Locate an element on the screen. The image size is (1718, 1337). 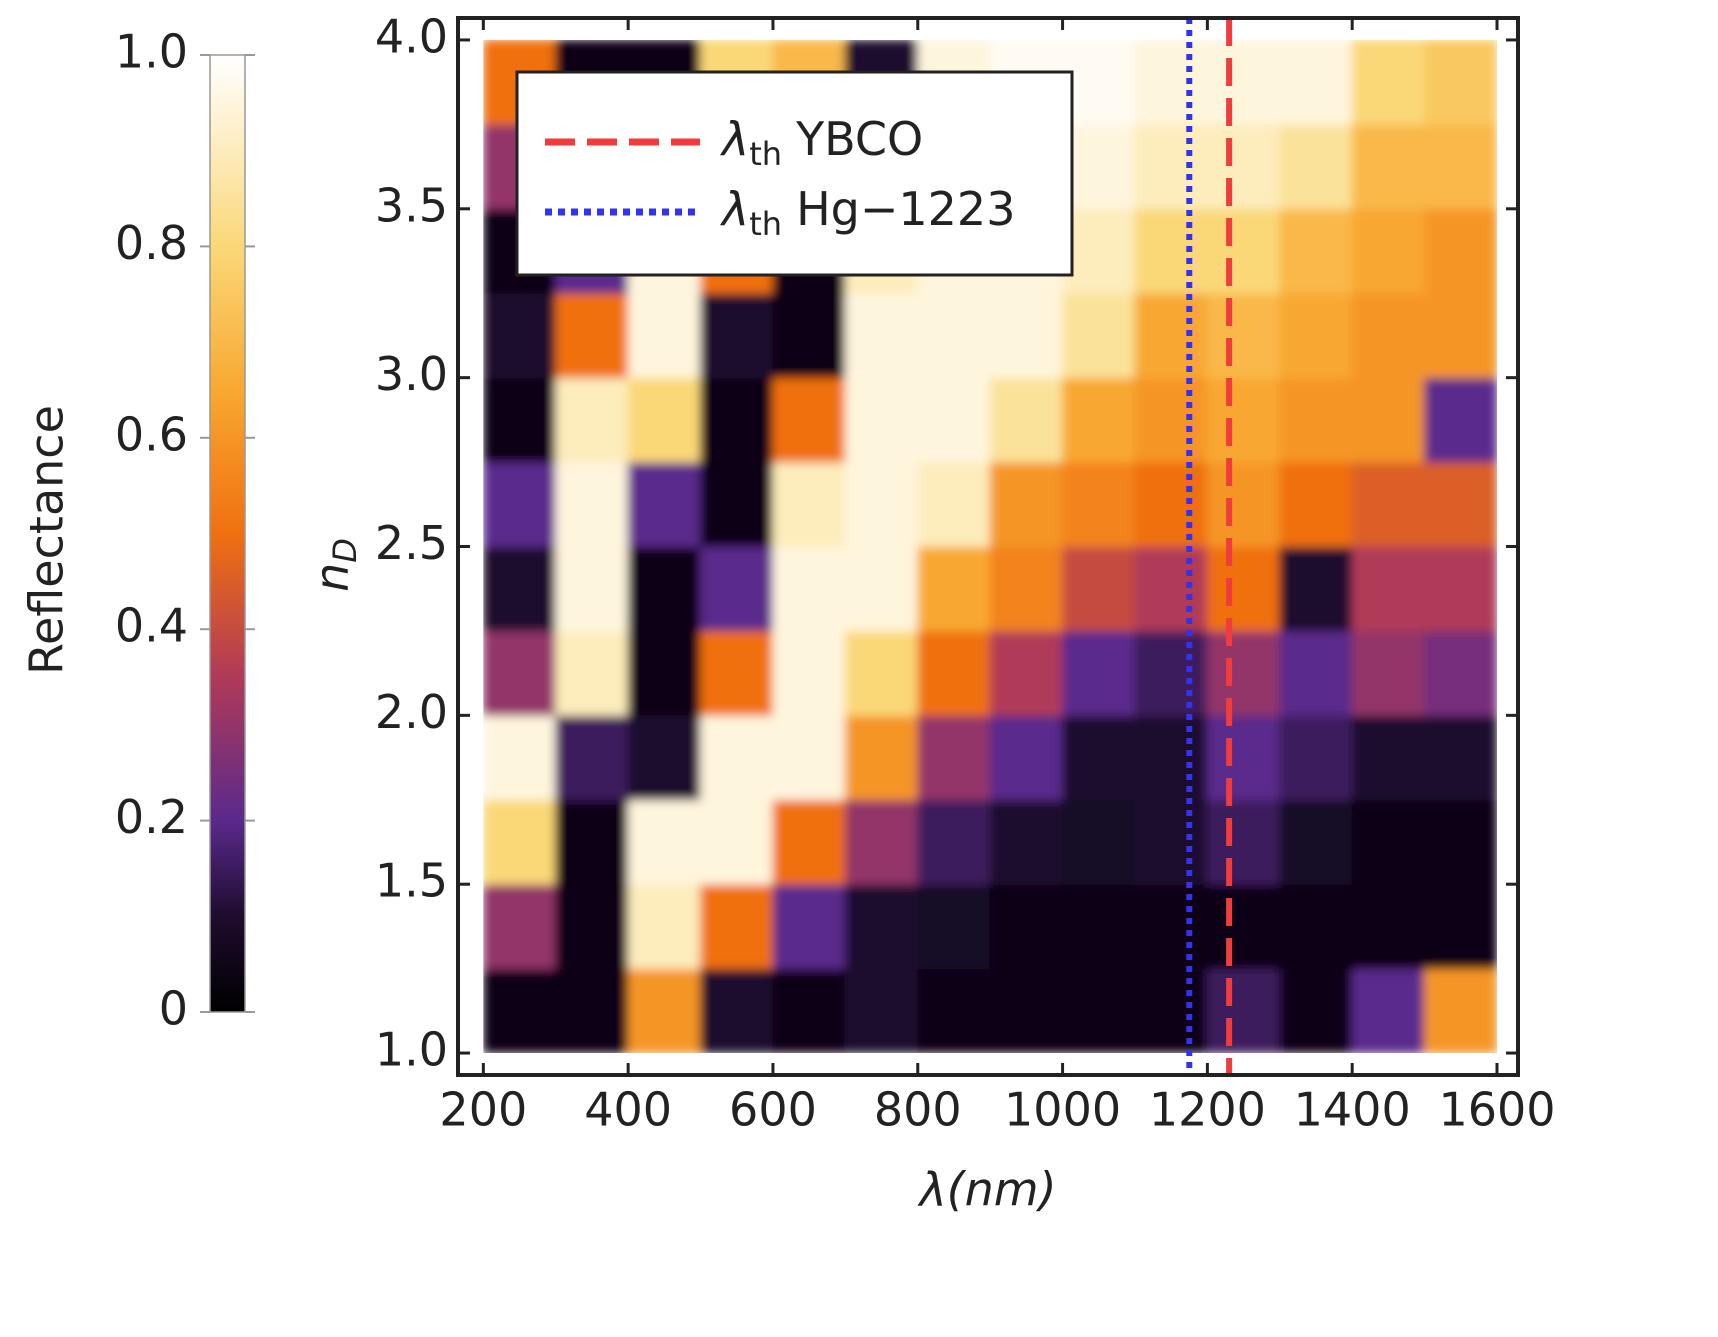
colorbar-tick-label: 0 is located at coordinates (173, 1009).